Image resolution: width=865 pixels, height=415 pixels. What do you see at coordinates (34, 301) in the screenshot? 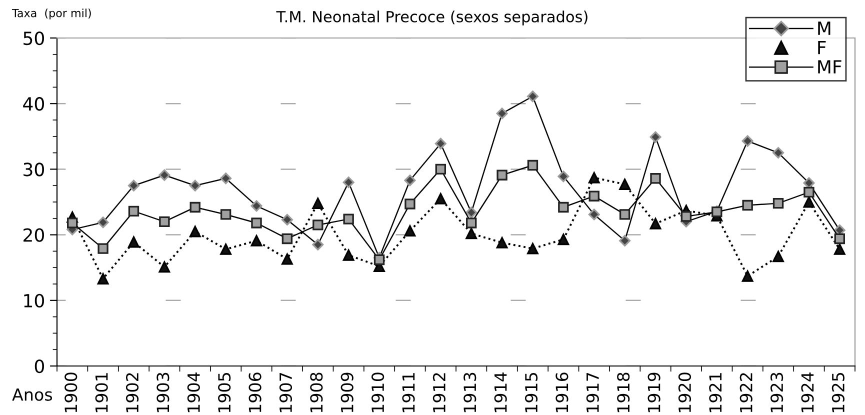
I see `y-tick-label: 10` at bounding box center [34, 301].